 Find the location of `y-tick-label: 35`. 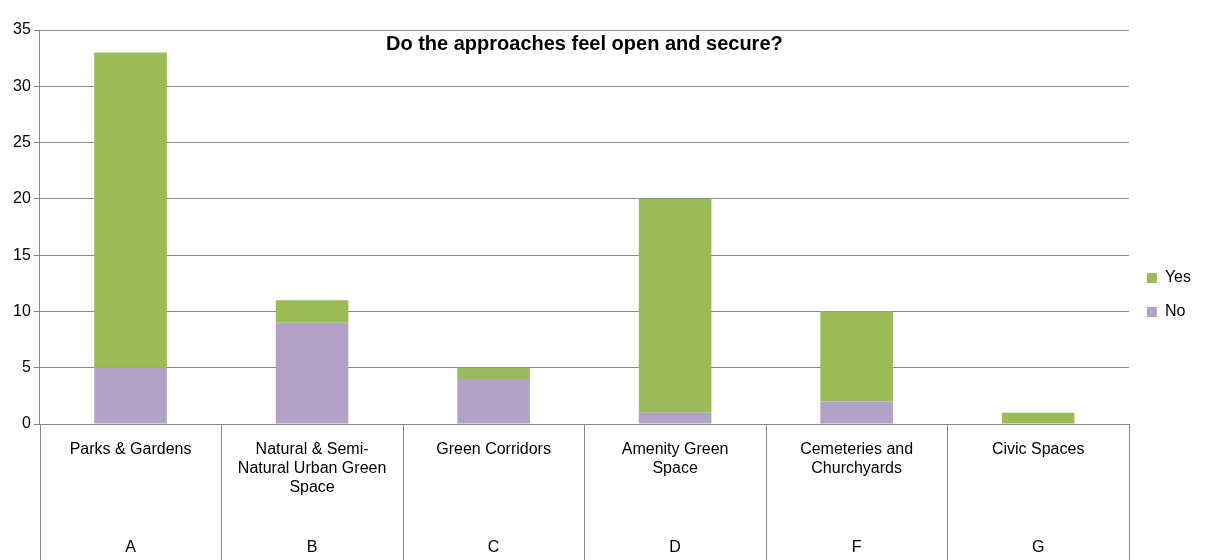

y-tick-label: 35 is located at coordinates (22, 29).